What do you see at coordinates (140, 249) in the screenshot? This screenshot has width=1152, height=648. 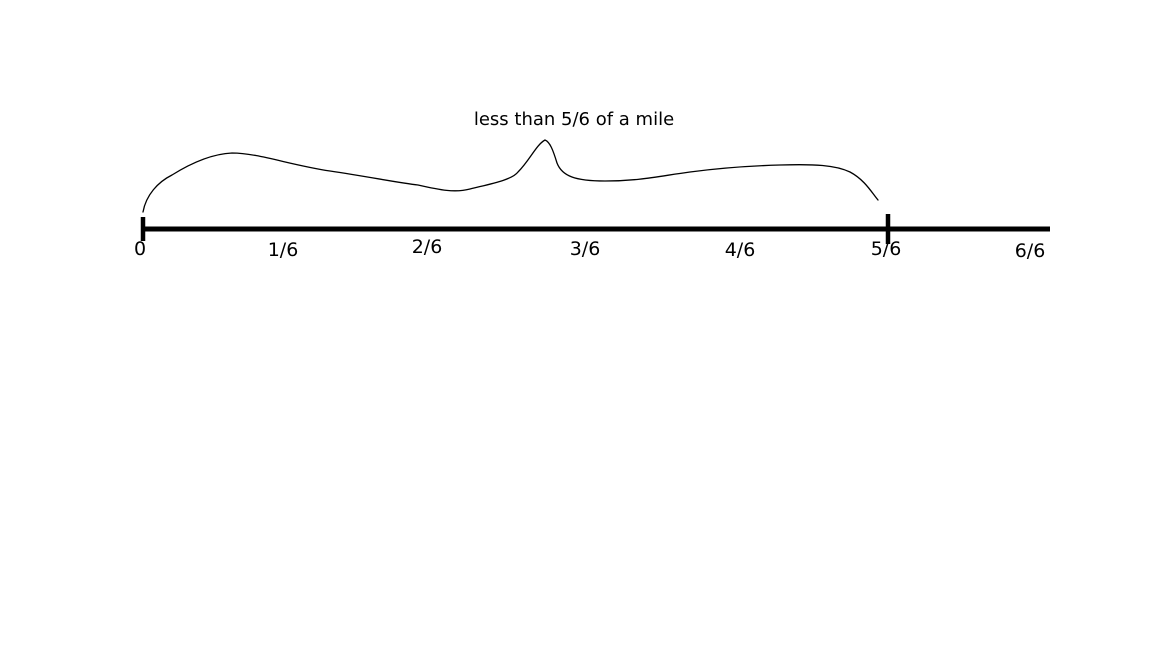 I see `tick-label-0: 0` at bounding box center [140, 249].